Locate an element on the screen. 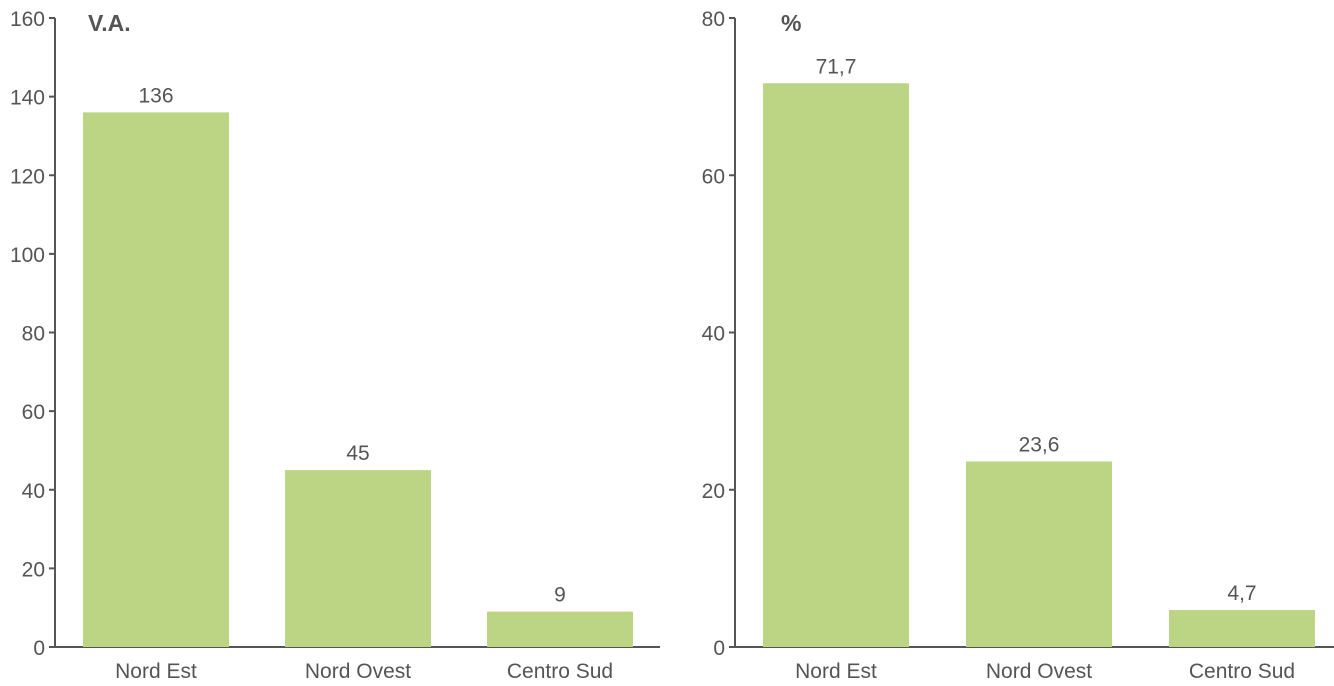 The width and height of the screenshot is (1334, 686). unit-label: V.A. is located at coordinates (109, 23).